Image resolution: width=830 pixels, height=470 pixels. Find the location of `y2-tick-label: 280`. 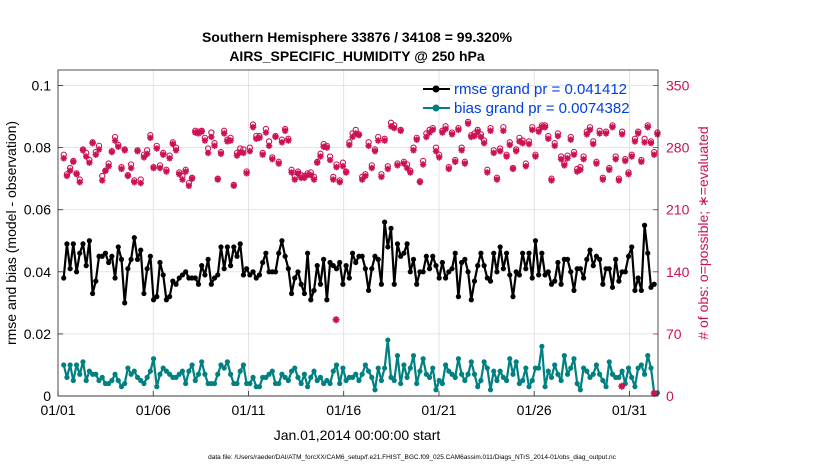

y2-tick-label: 280 is located at coordinates (678, 148).